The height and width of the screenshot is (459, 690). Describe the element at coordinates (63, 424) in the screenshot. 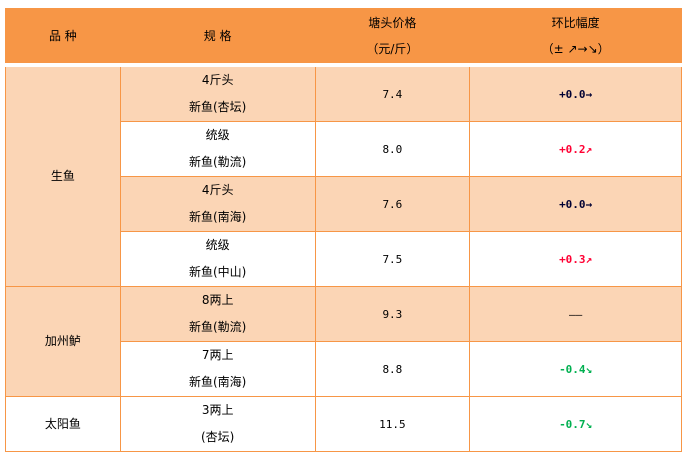

I see `variety-cell: 太阳鱼` at that location.